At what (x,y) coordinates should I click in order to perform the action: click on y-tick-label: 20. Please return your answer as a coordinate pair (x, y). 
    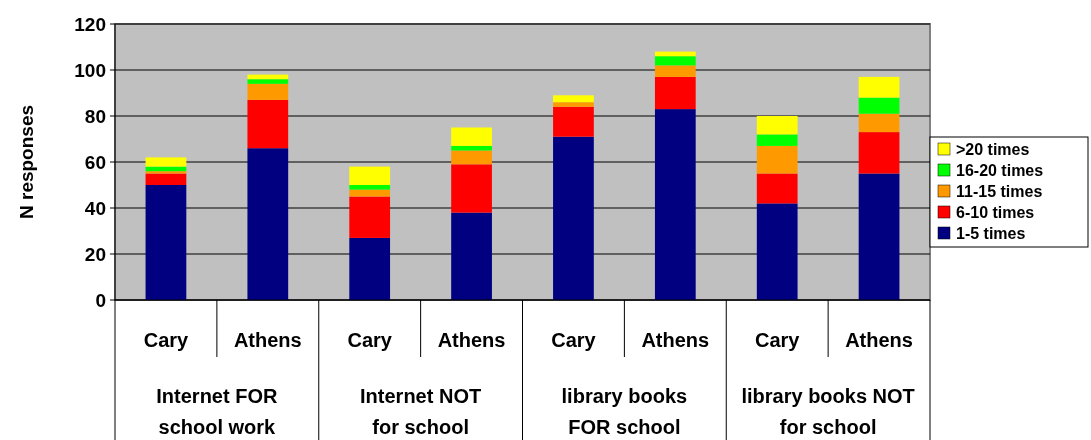
    Looking at the image, I should click on (95, 254).